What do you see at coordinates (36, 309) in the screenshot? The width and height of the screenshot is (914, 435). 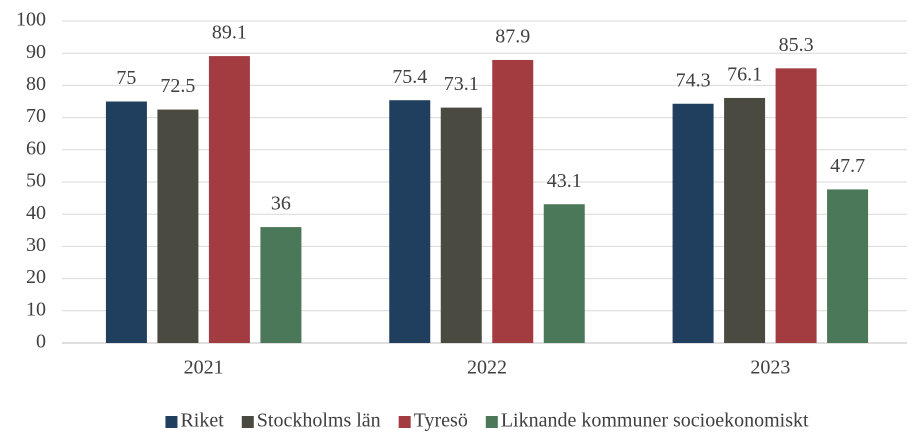 I see `y-tick-label: 10` at bounding box center [36, 309].